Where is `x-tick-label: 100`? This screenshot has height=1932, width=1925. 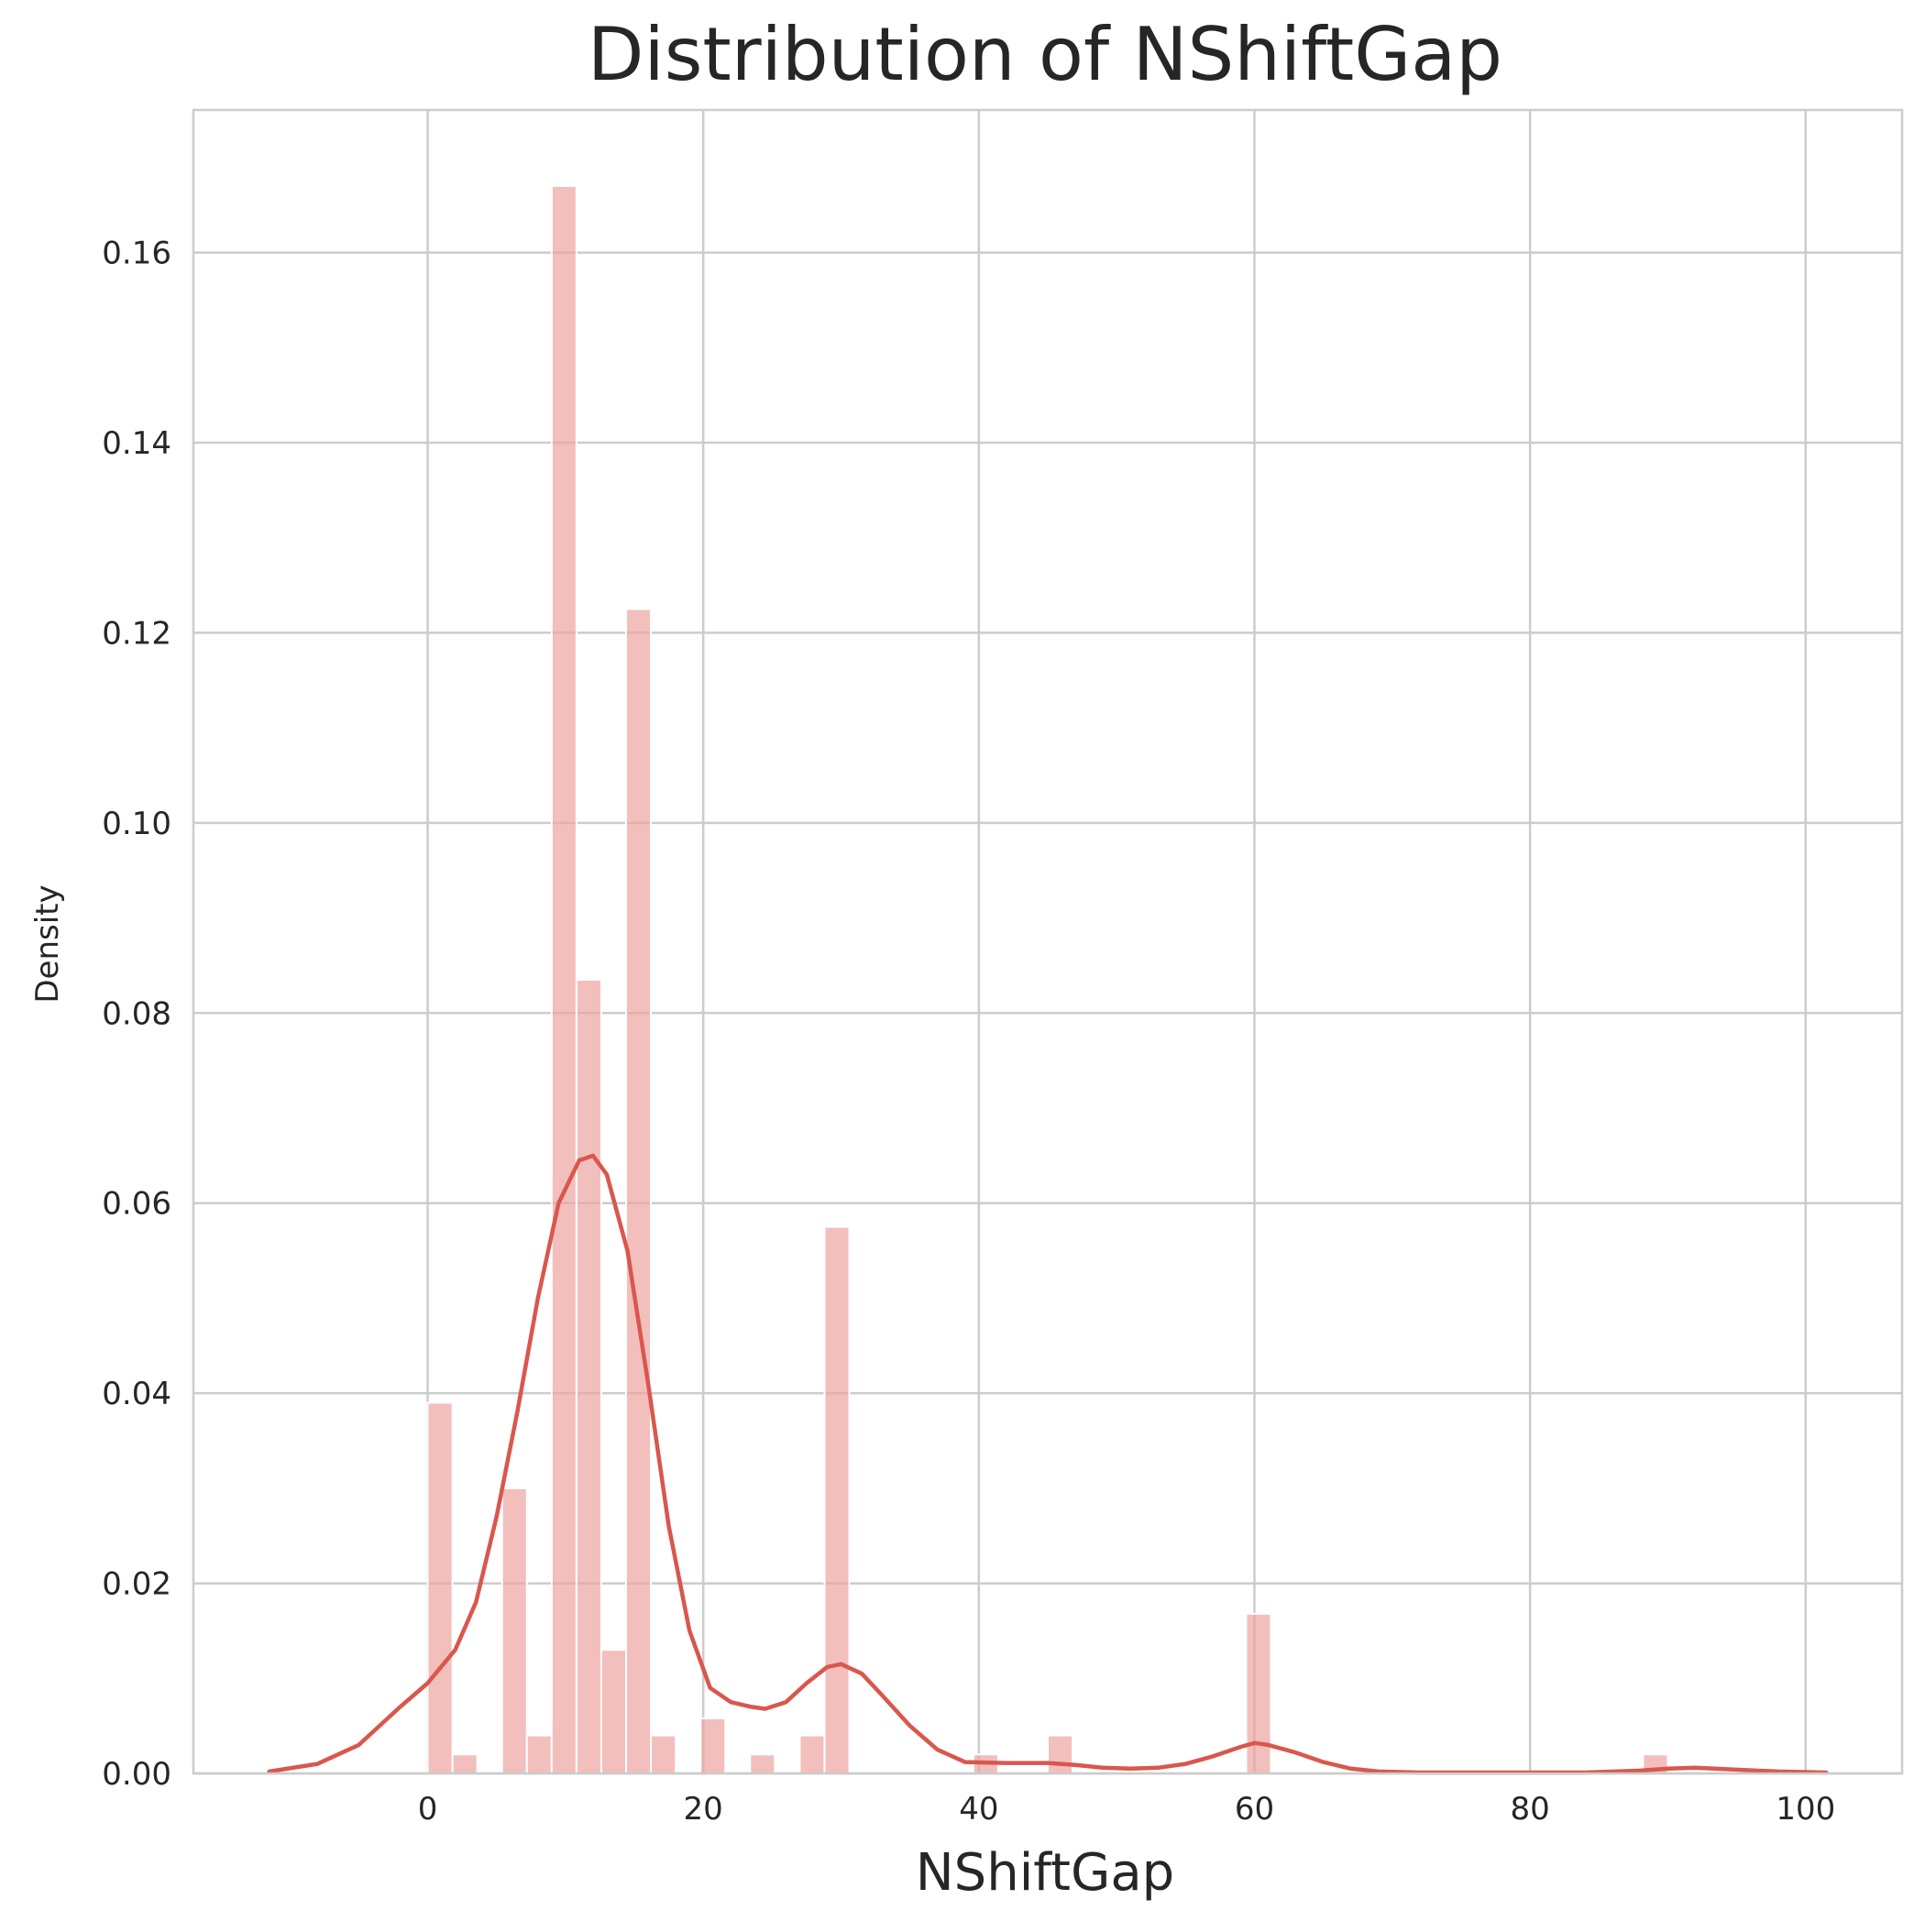 x-tick-label: 100 is located at coordinates (1805, 1809).